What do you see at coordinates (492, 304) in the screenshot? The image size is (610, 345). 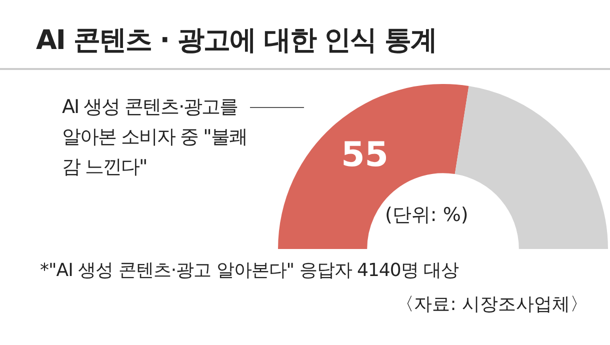 I see `text: 〈자료: 시장조사업체〉` at bounding box center [492, 304].